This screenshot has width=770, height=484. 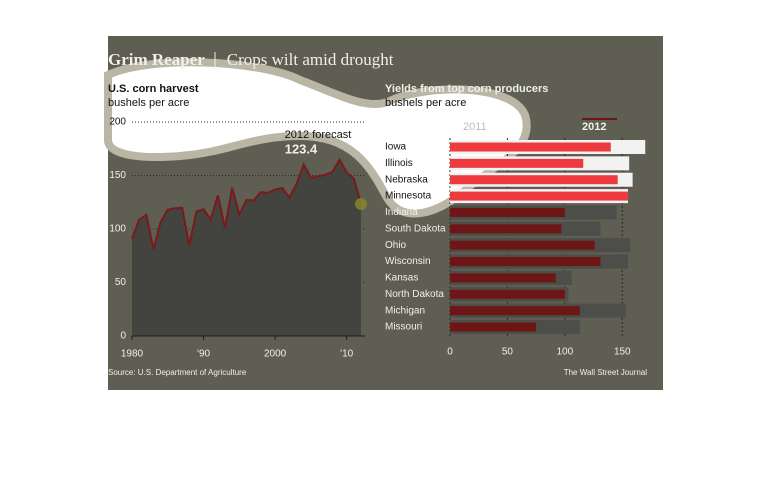 I want to click on source: Source: U.S. Department of Agriculture, so click(x=177, y=372).